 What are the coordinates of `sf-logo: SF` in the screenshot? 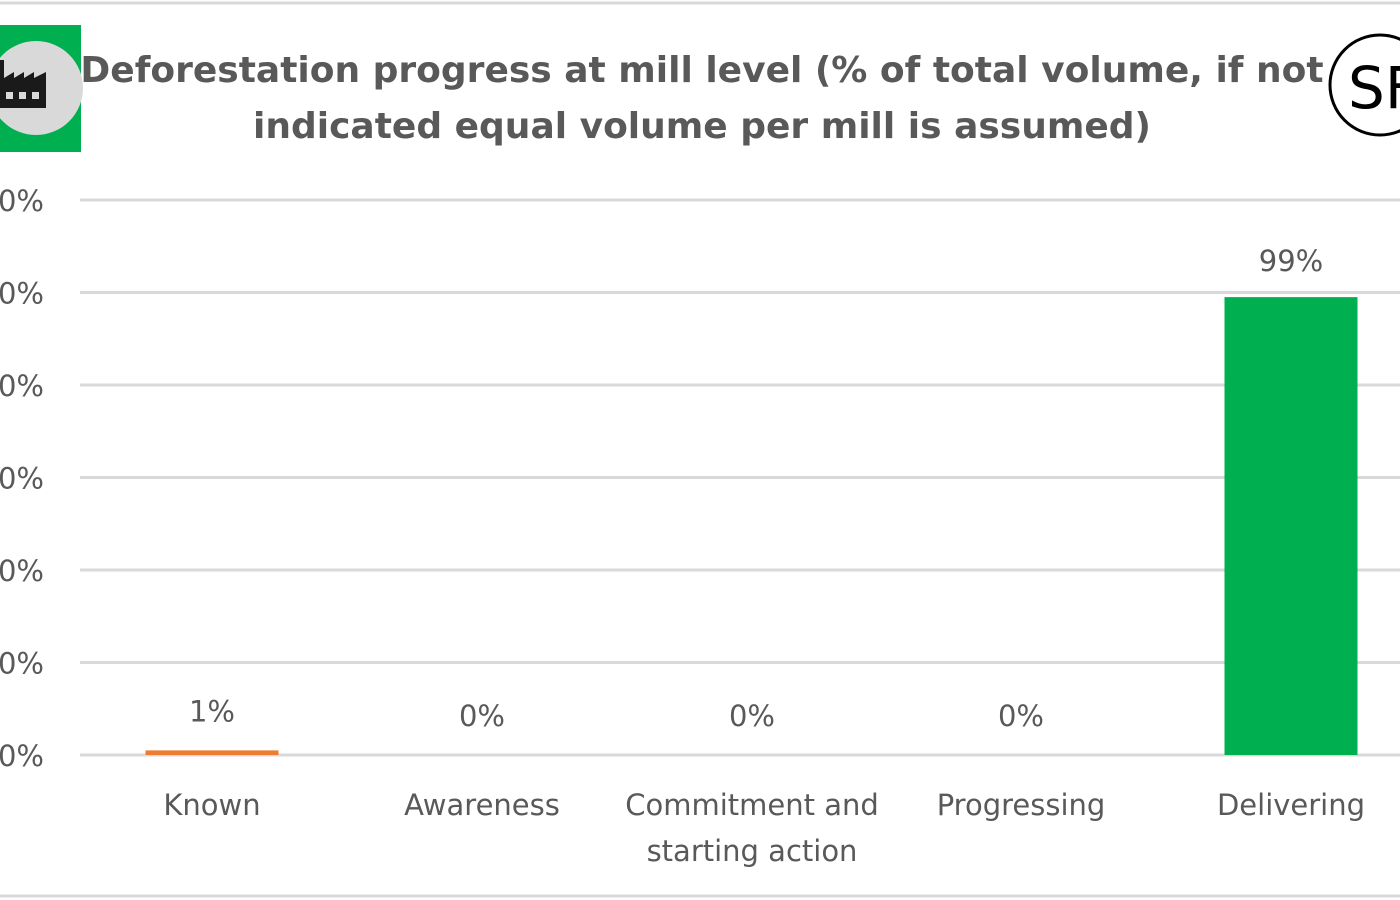 It's located at (1364, 85).